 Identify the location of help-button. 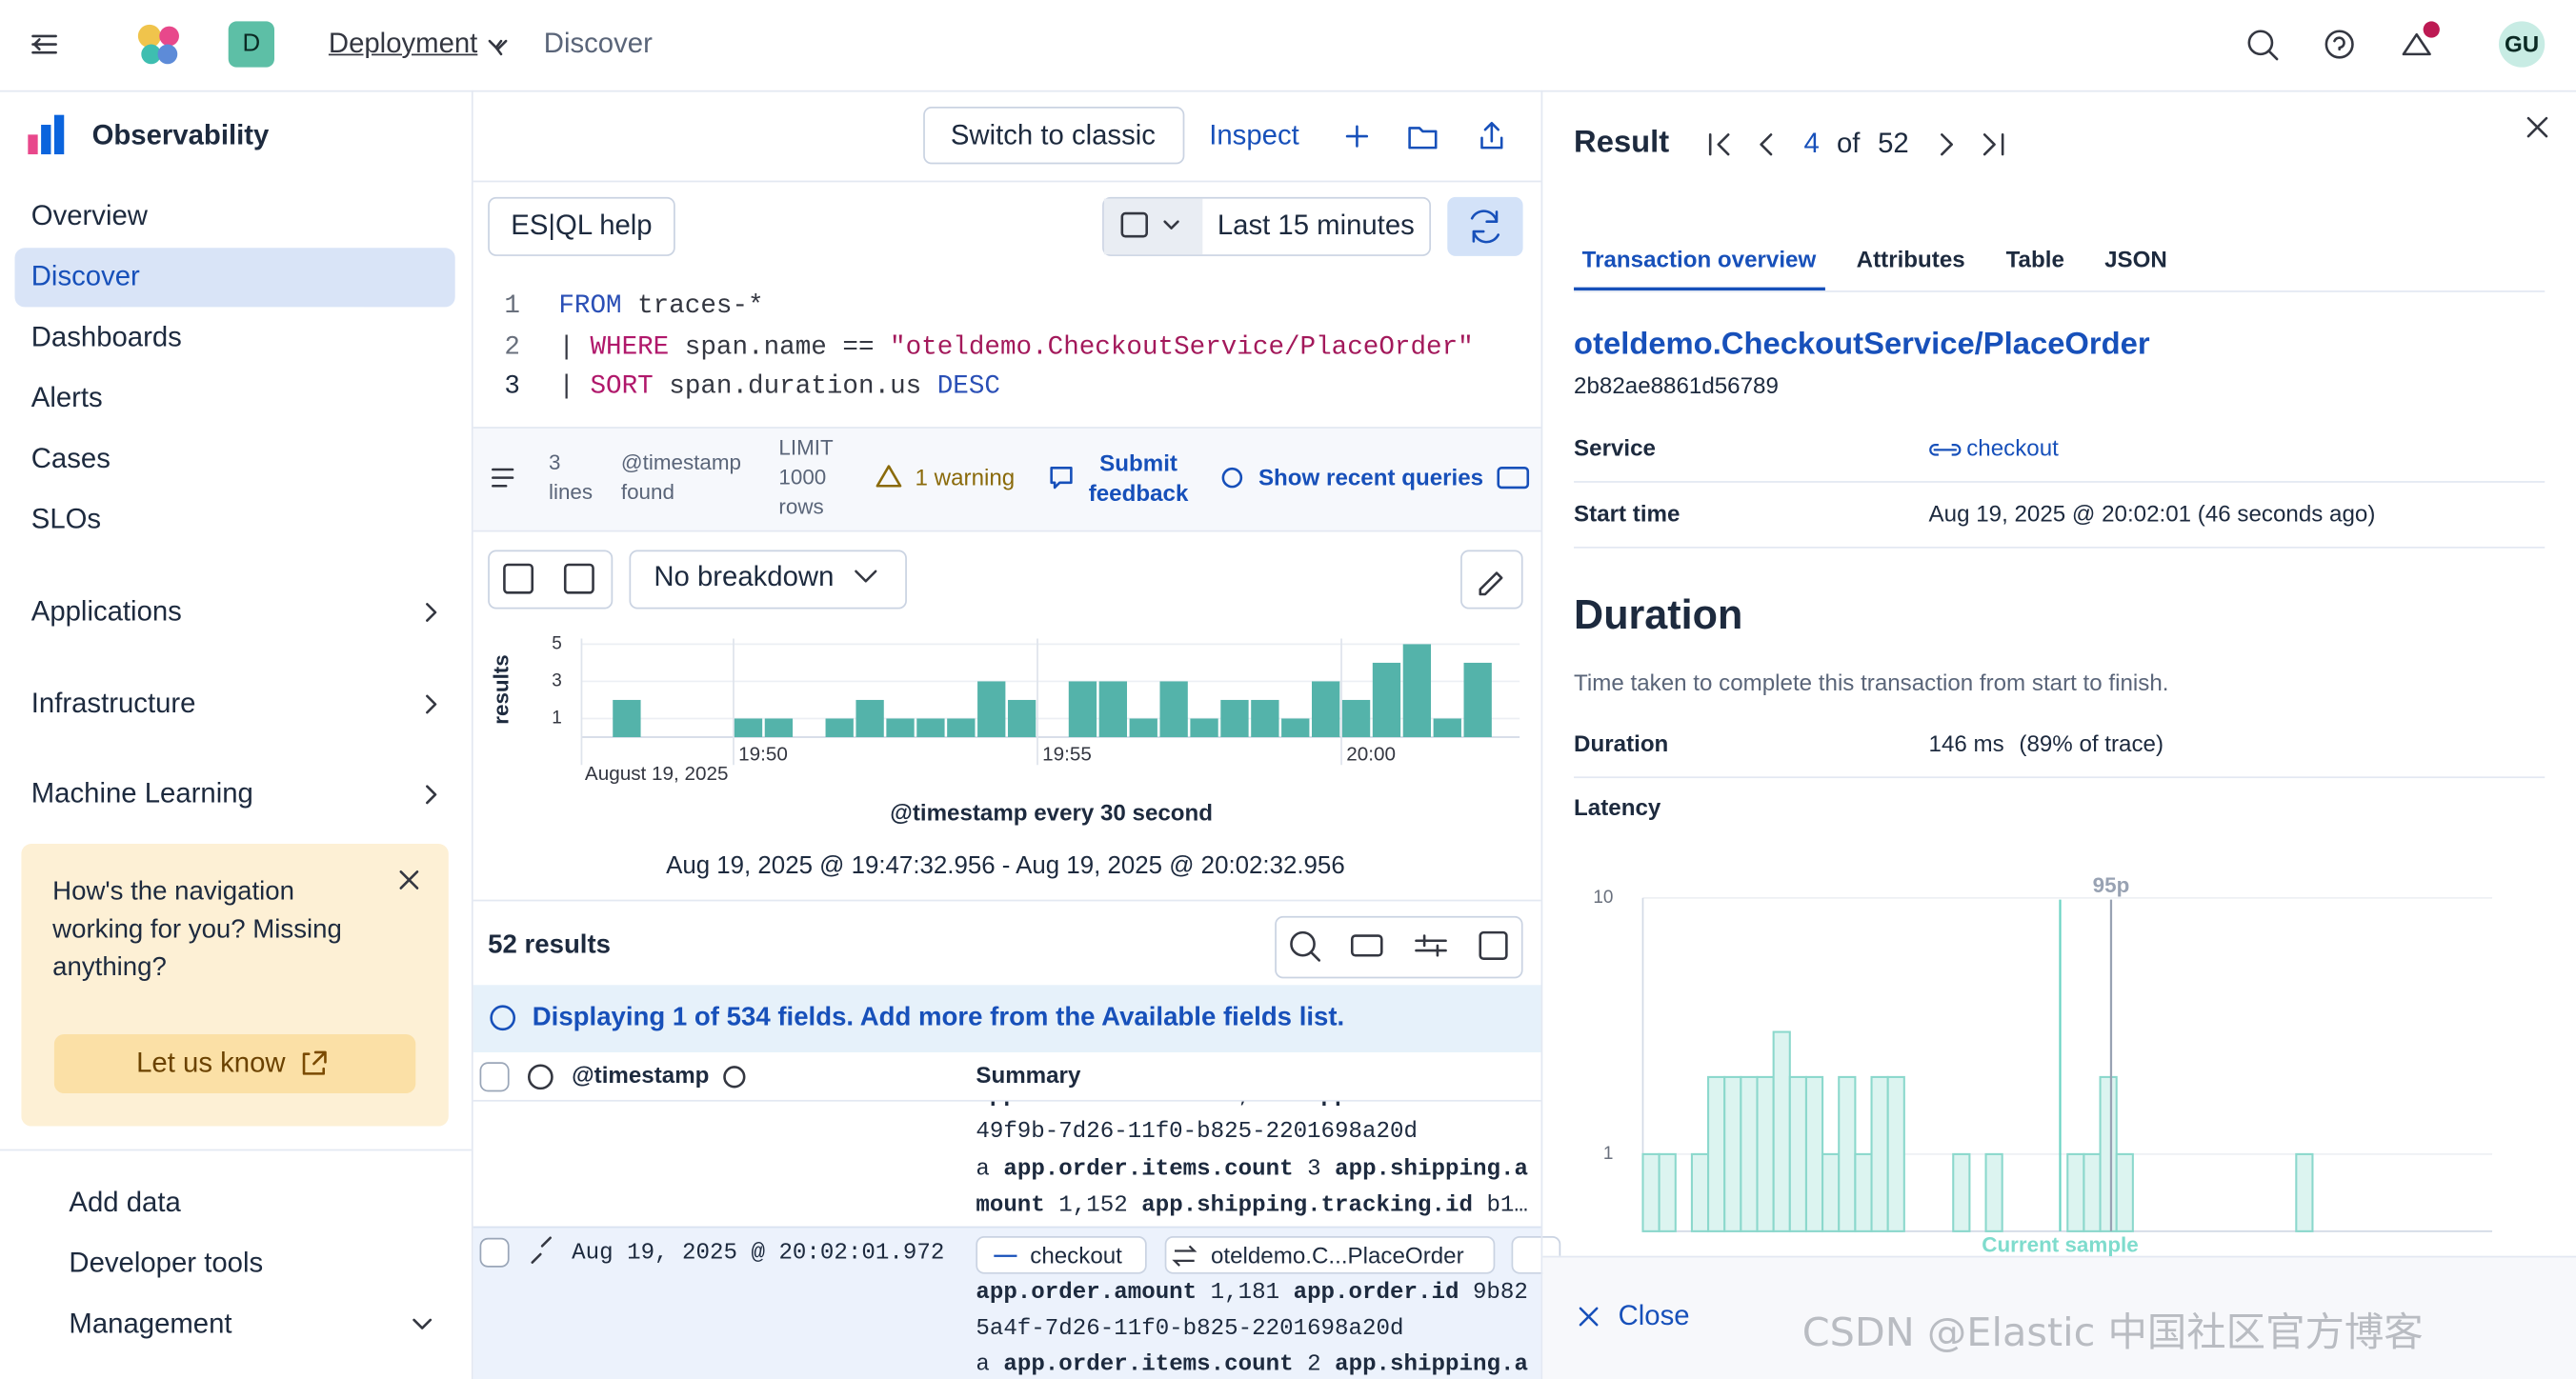
(581, 226).